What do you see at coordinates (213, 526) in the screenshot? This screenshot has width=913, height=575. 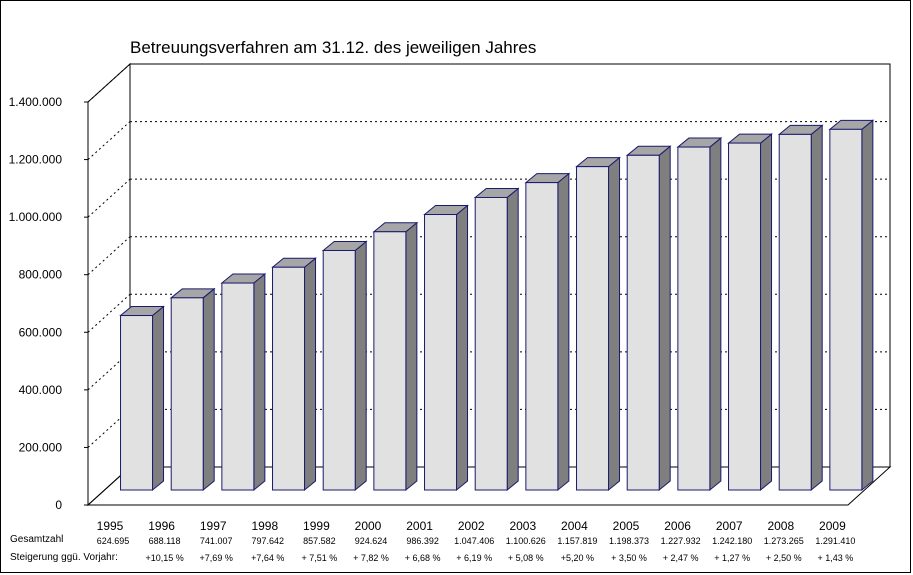 I see `x-tick-label: 1997` at bounding box center [213, 526].